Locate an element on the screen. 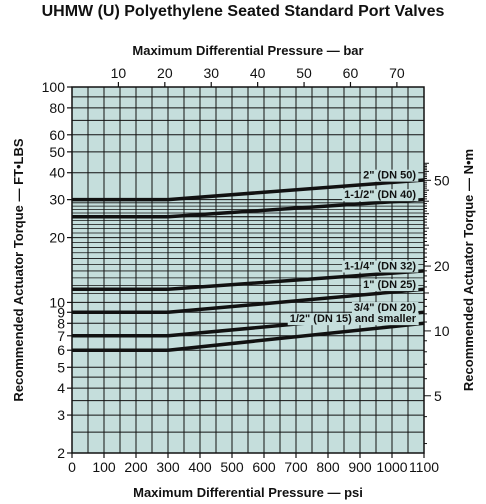 This screenshot has width=486, height=504. y-left-tick-label: 100 is located at coordinates (54, 87).